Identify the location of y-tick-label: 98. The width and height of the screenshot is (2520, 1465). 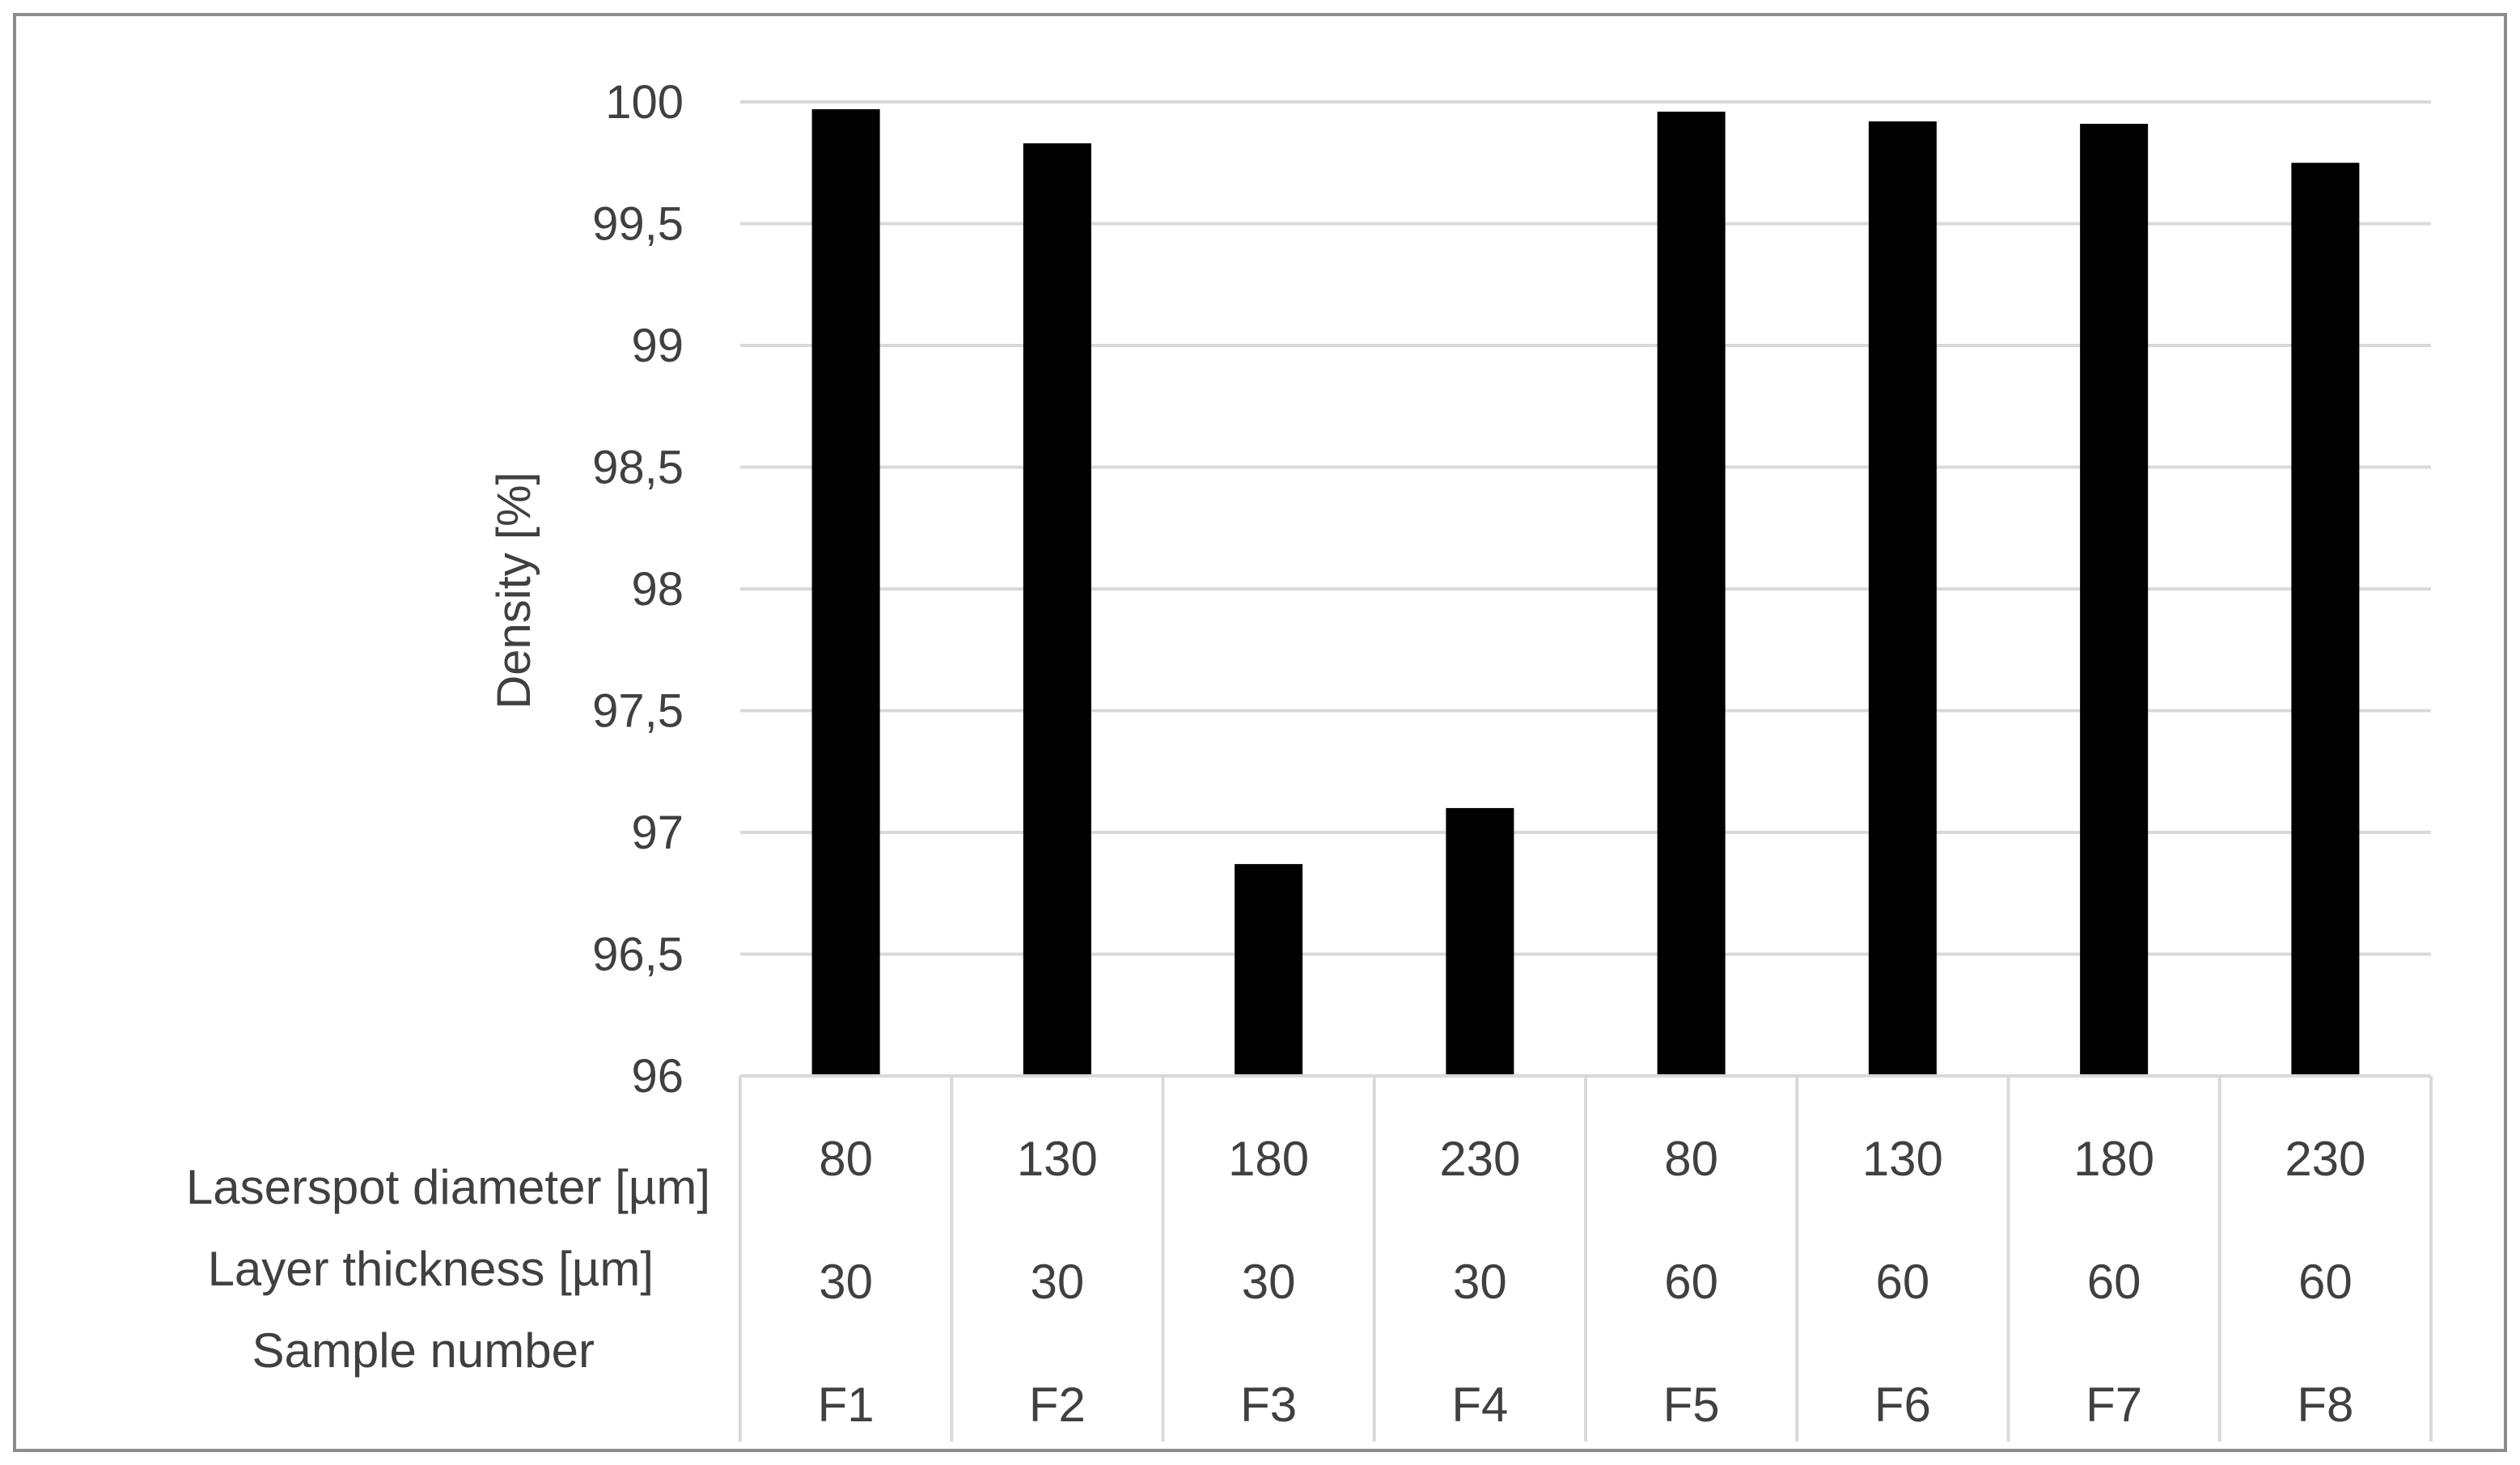
(657, 589).